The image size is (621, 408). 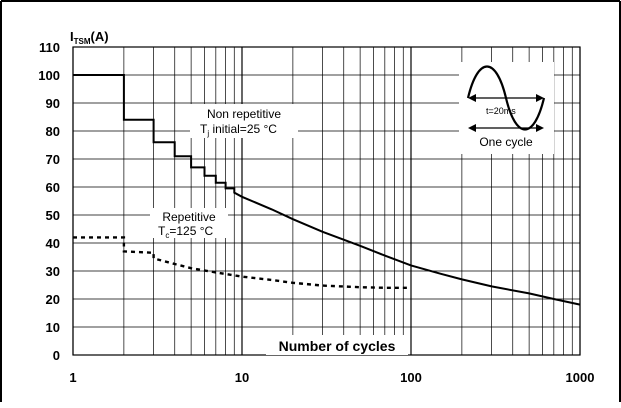 What do you see at coordinates (89, 37) in the screenshot?
I see `y-axis-label: ITSM(A)` at bounding box center [89, 37].